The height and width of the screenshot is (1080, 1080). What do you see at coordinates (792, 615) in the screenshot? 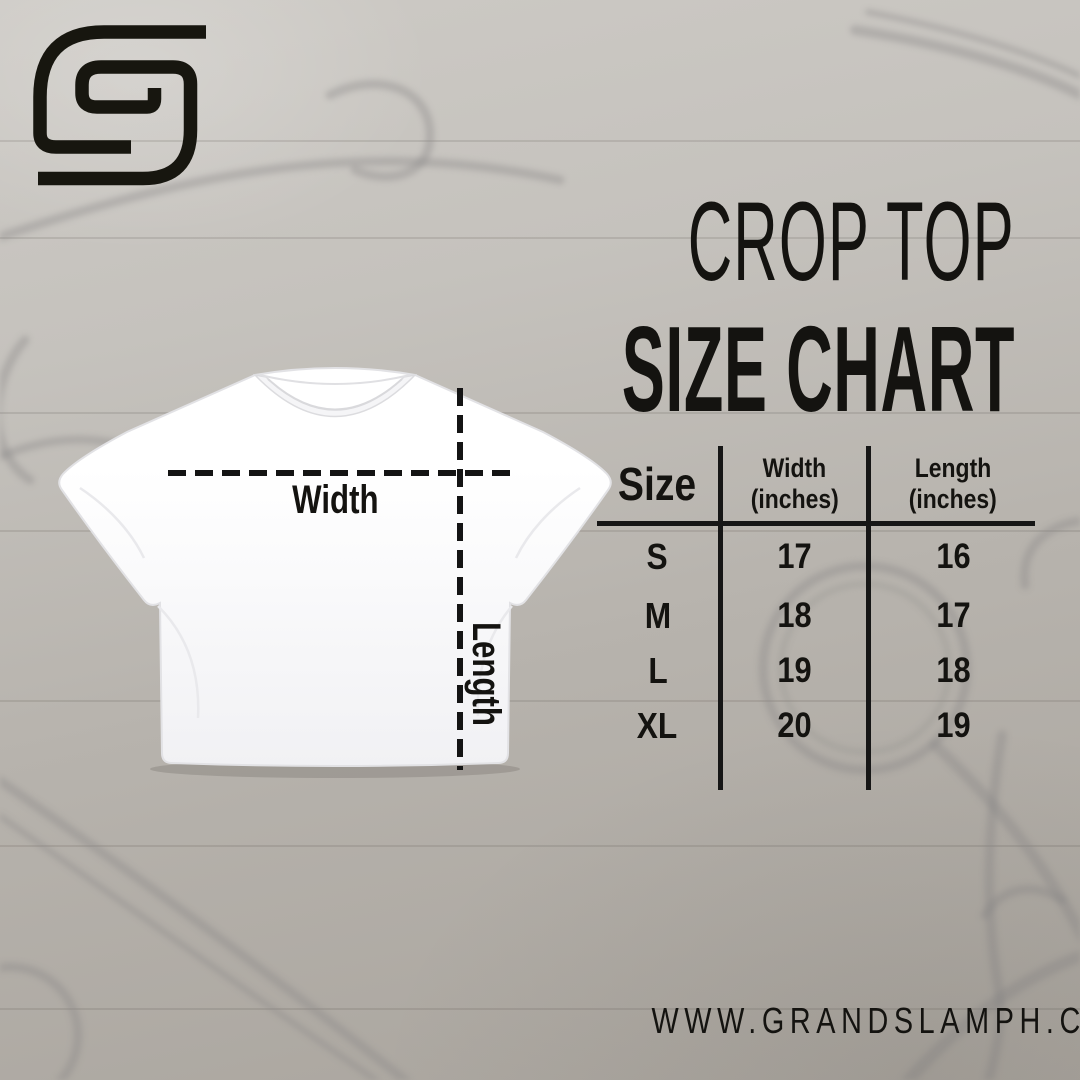
I see `width-cell: 18` at bounding box center [792, 615].